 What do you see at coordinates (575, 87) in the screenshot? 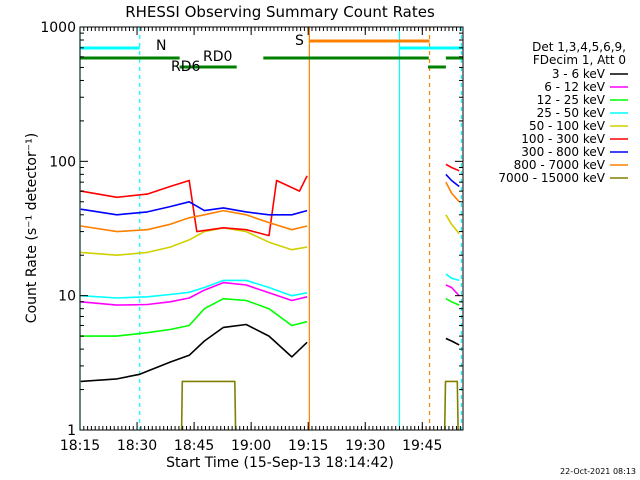
I see `legend-label: 6 - 12 keV` at bounding box center [575, 87].